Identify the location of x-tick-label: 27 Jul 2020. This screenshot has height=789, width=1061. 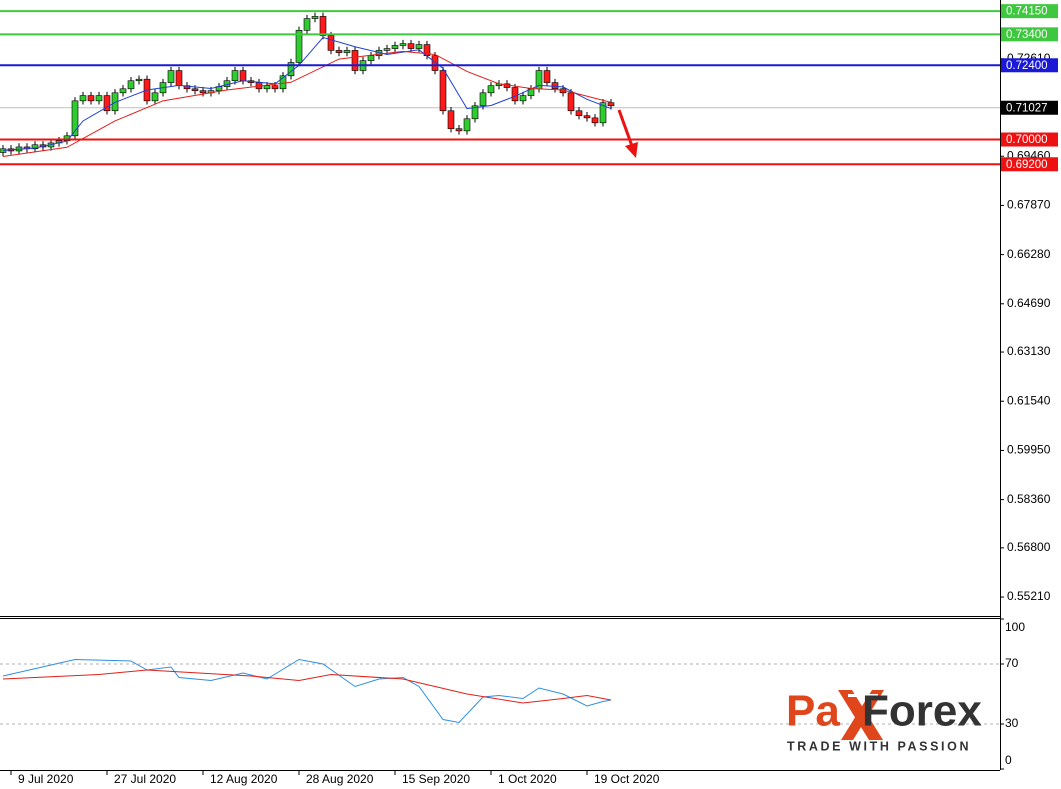
(145, 779).